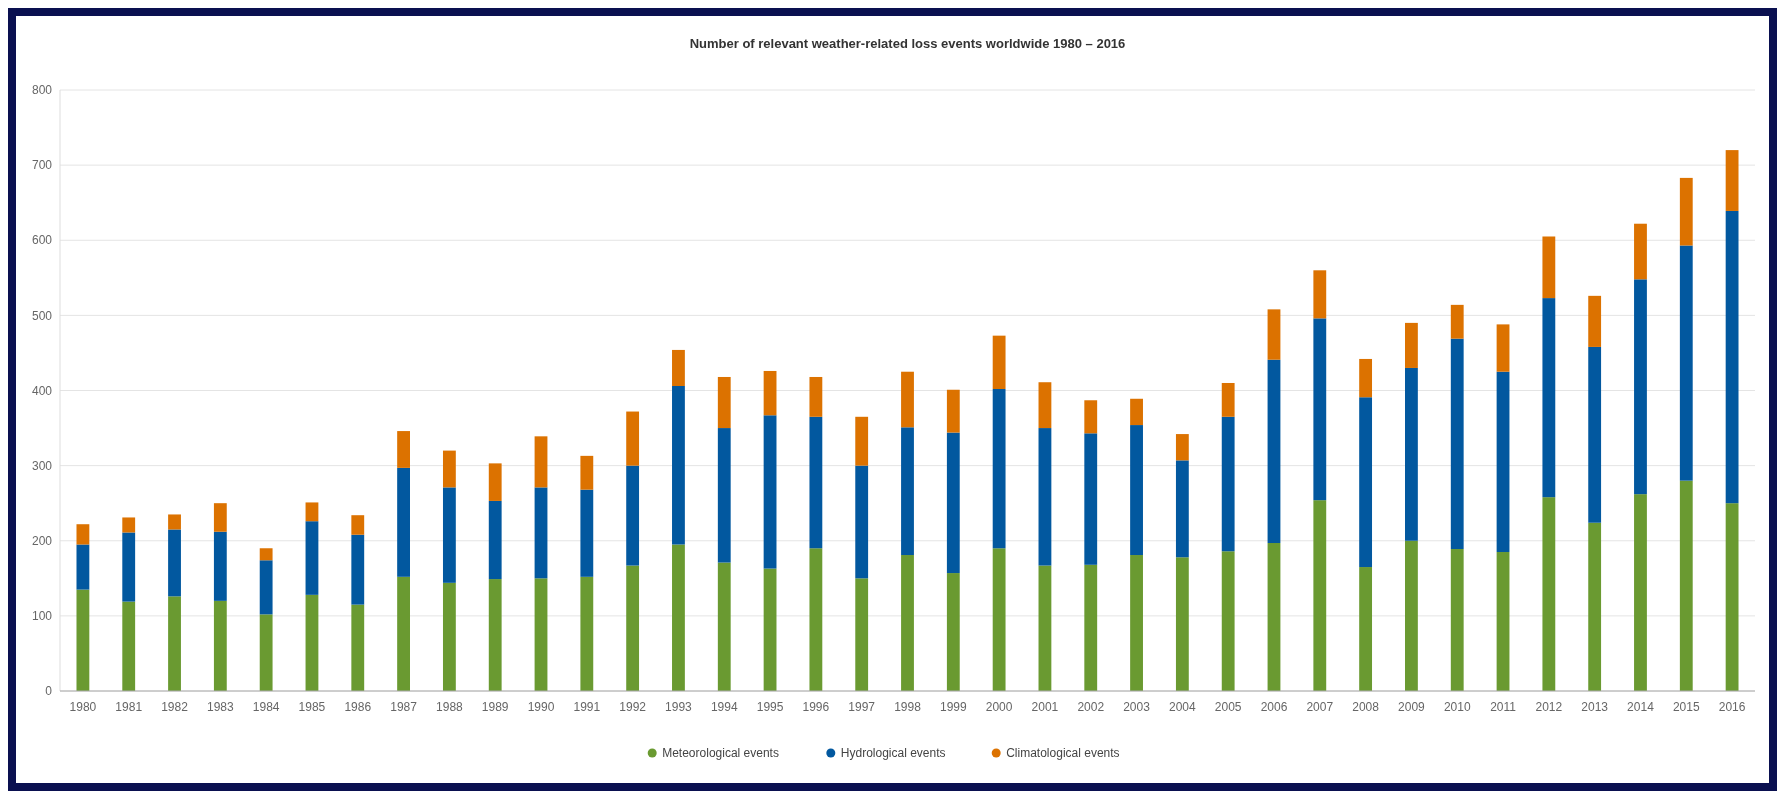 The image size is (1785, 799). I want to click on legend-label: Meteorological events, so click(720, 753).